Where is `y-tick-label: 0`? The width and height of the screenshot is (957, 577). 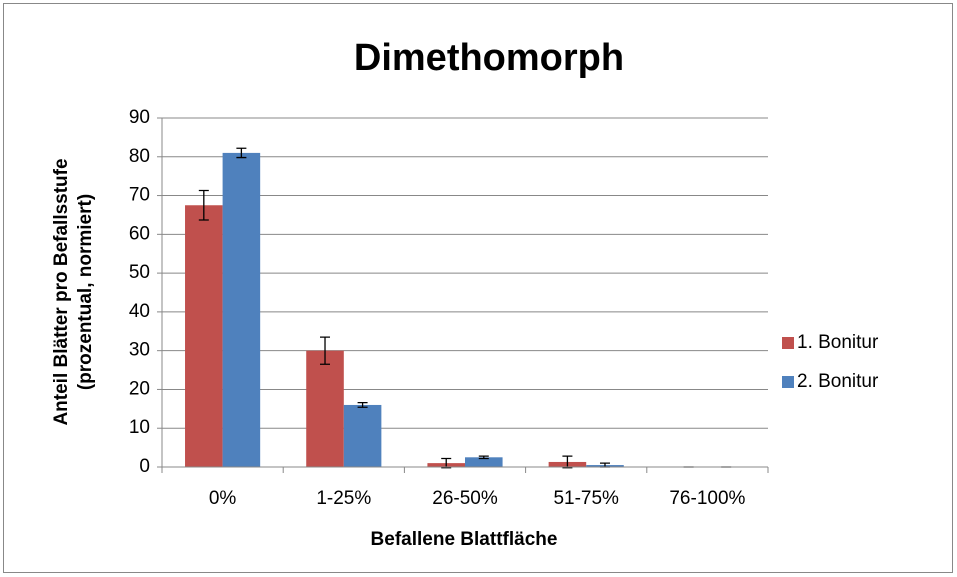 y-tick-label: 0 is located at coordinates (144, 466).